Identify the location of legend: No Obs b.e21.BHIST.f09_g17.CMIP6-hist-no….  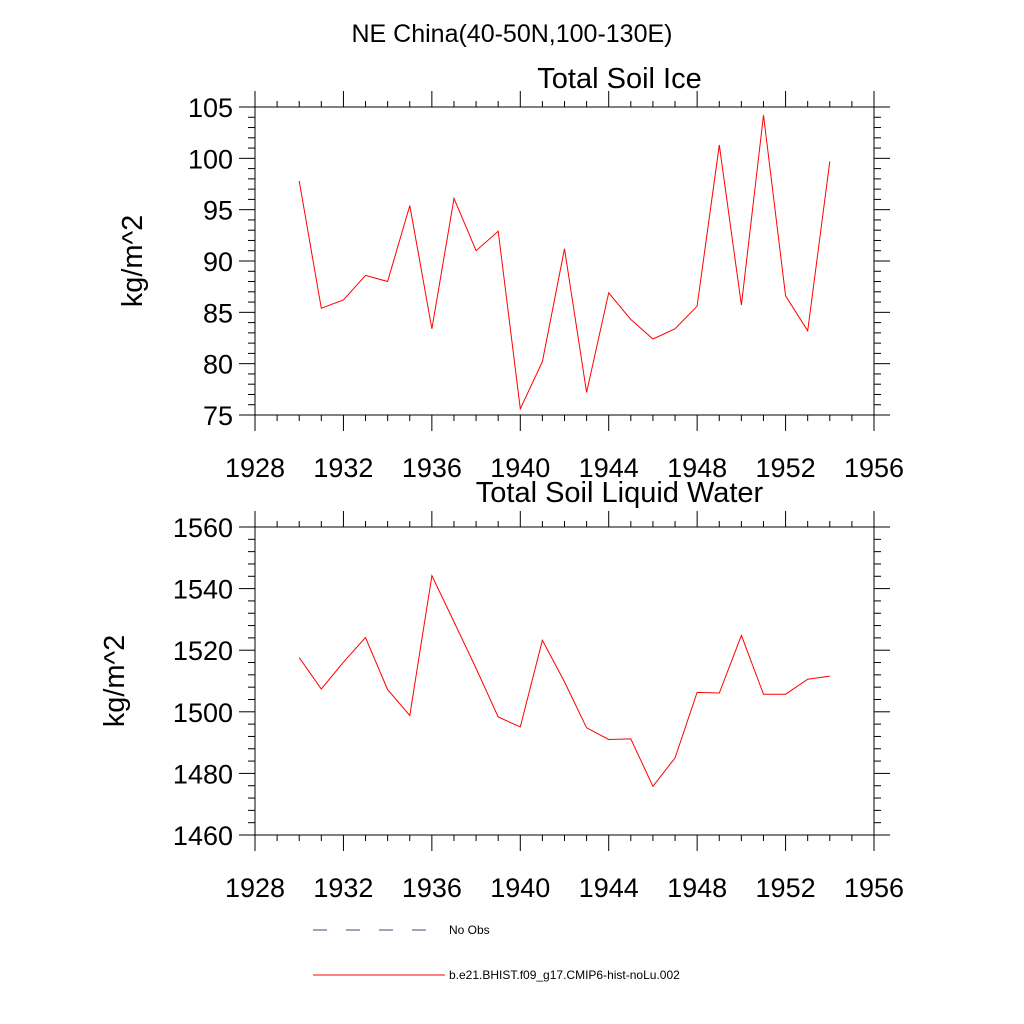
(496, 952).